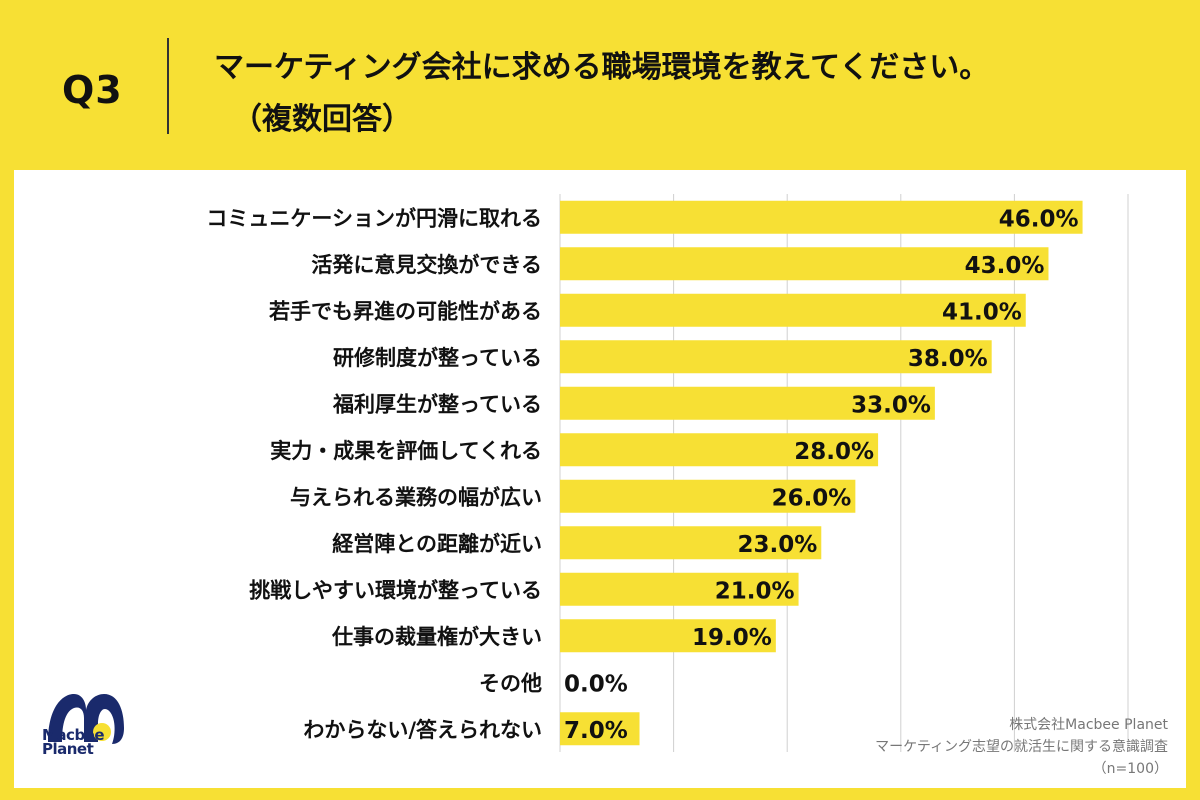 Image resolution: width=1200 pixels, height=800 pixels. What do you see at coordinates (812, 498) in the screenshot?
I see `value-label: 26.0%` at bounding box center [812, 498].